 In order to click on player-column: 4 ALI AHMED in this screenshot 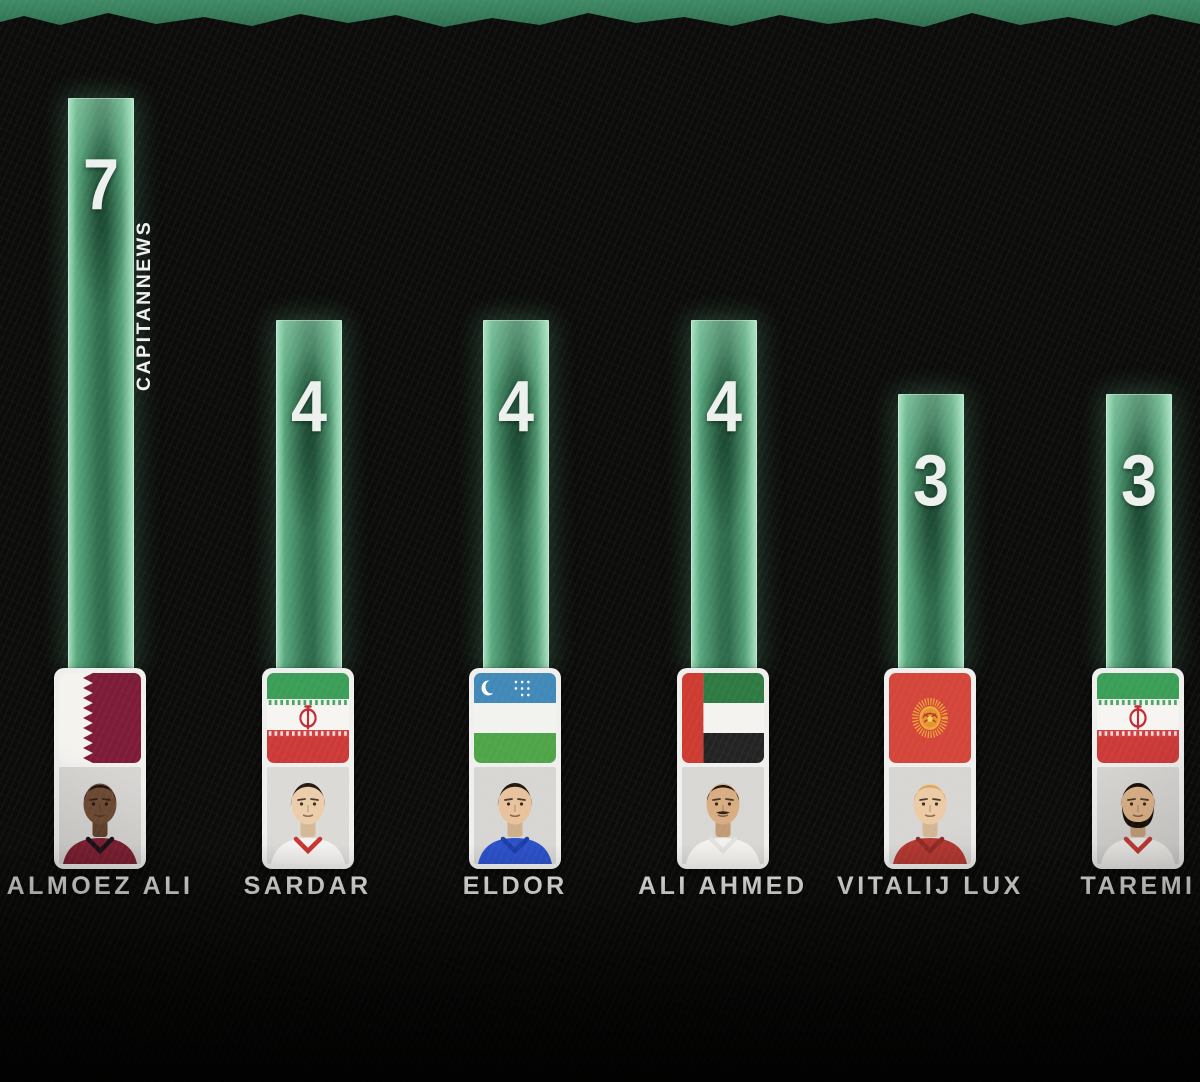, I will do `click(723, 460)`.